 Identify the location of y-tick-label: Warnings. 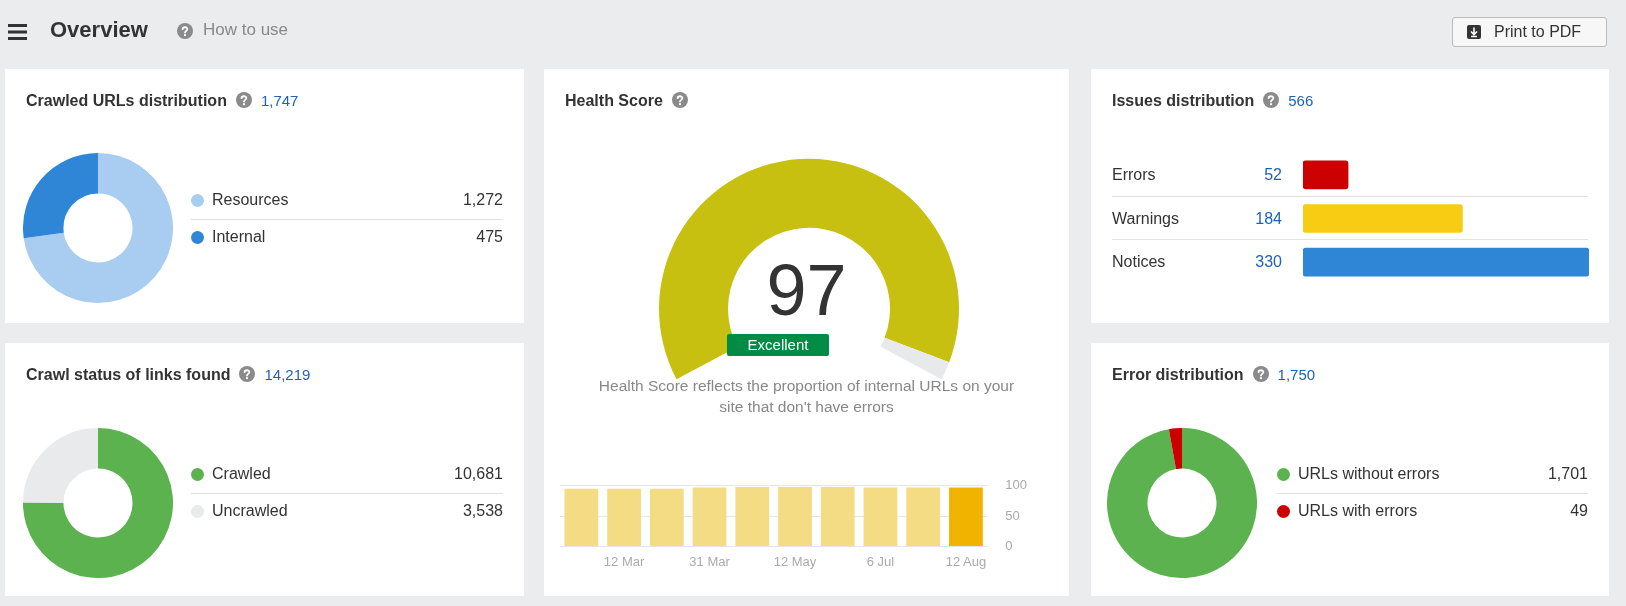
(1145, 218).